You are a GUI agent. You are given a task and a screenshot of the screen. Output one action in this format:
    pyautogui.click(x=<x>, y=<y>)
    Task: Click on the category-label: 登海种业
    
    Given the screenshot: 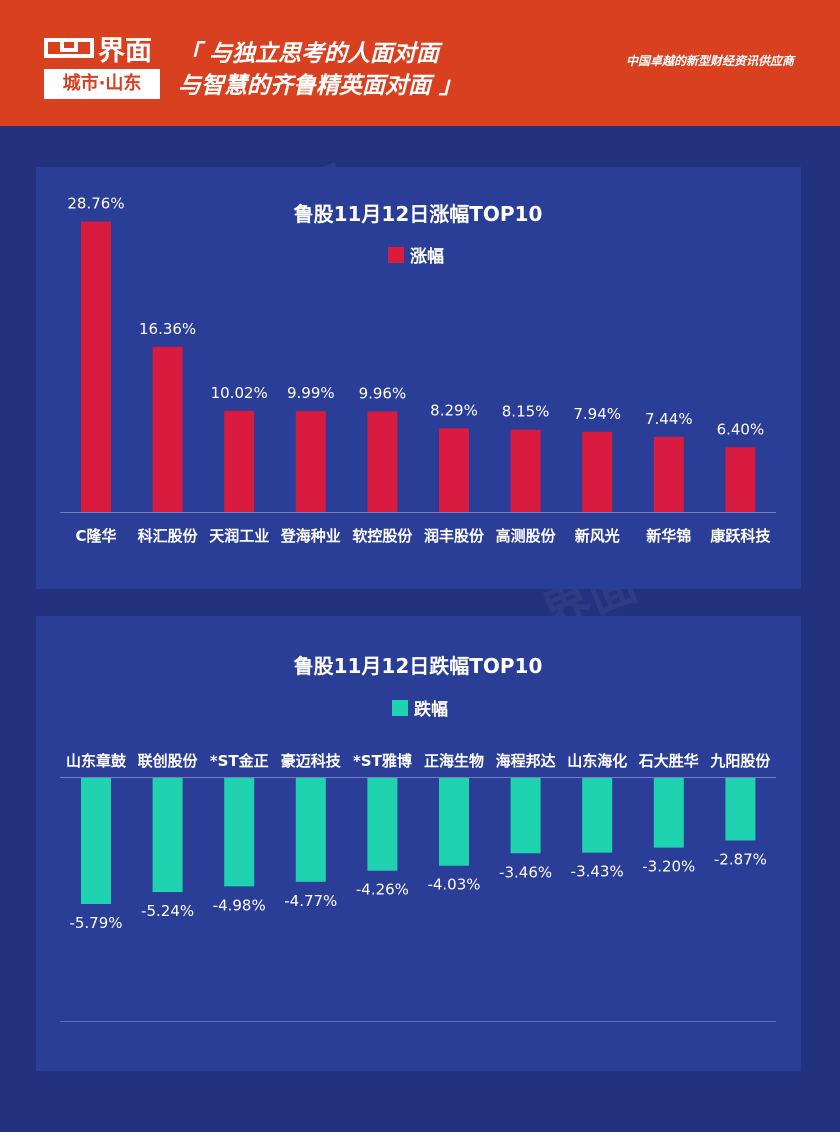 What is the action you would take?
    pyautogui.click(x=310, y=536)
    